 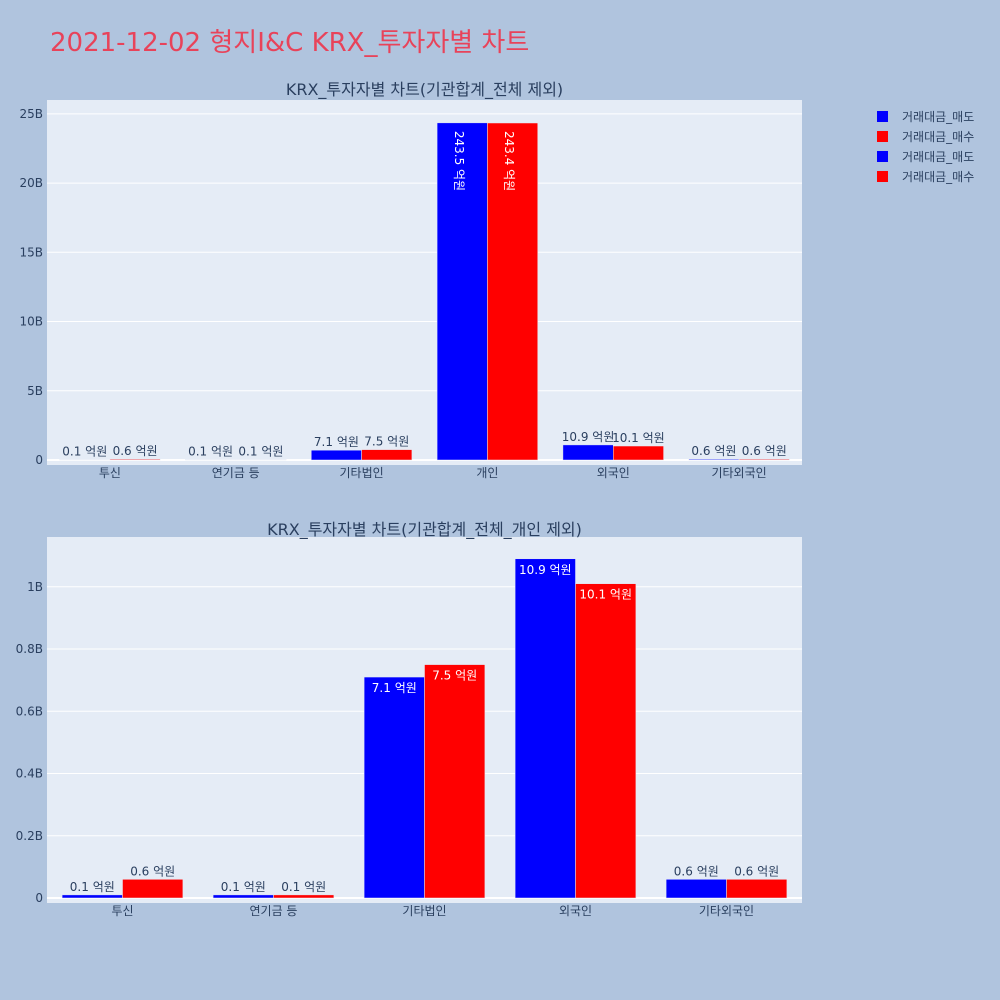 I want to click on chart2-data-label: 7.5 억원, so click(x=454, y=676).